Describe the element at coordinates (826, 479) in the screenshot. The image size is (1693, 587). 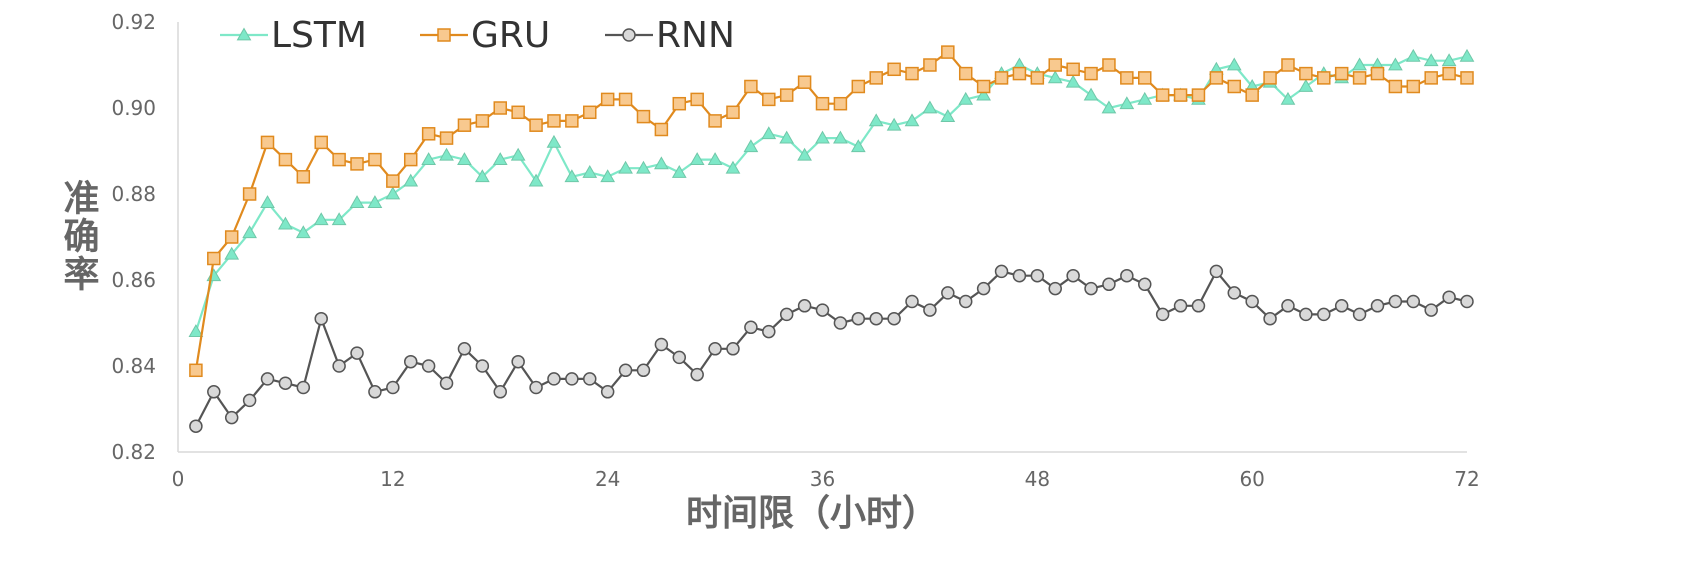
I see `x-tick-labels: 0 12 24 36 48 60 72` at that location.